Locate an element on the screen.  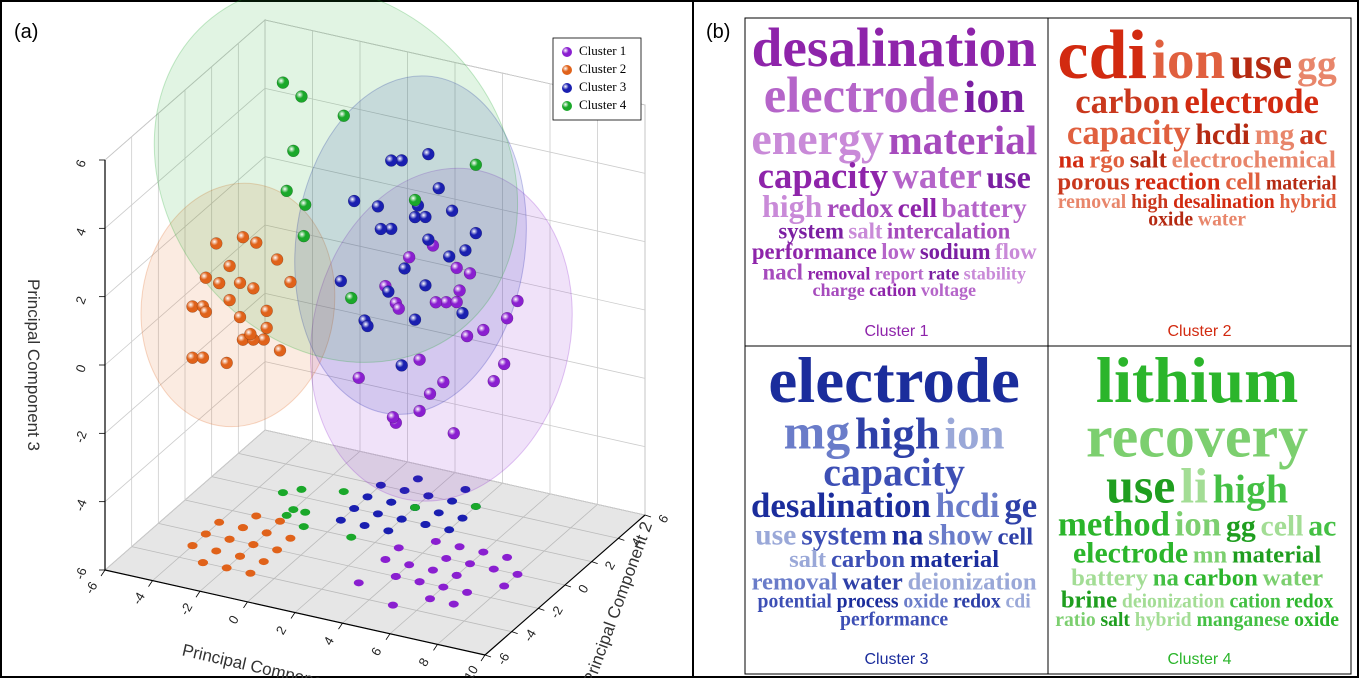
word: lithium is located at coordinates (1197, 381).